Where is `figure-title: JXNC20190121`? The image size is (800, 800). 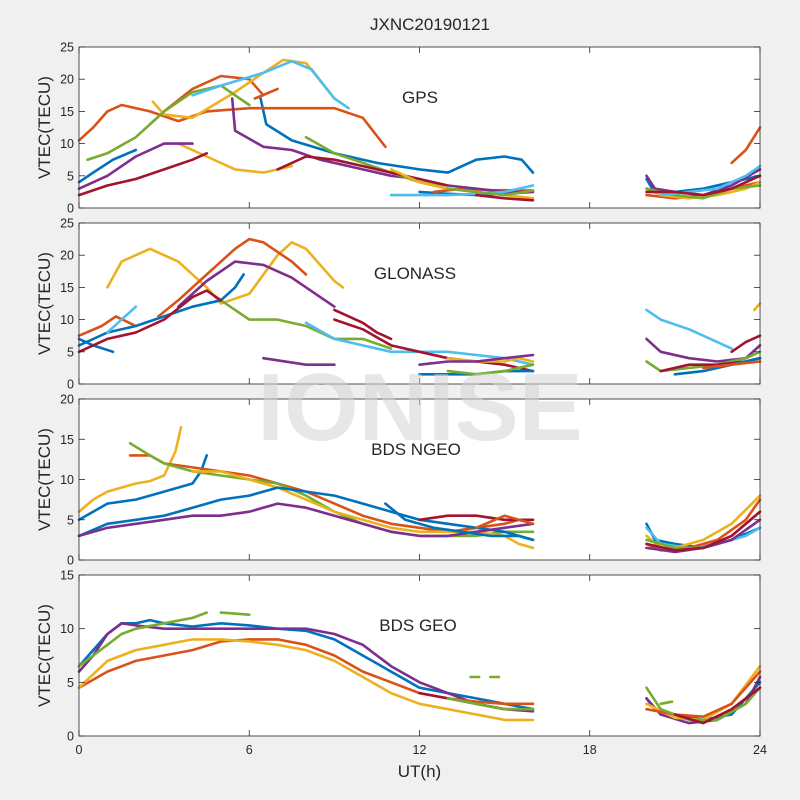
figure-title: JXNC20190121 is located at coordinates (430, 24).